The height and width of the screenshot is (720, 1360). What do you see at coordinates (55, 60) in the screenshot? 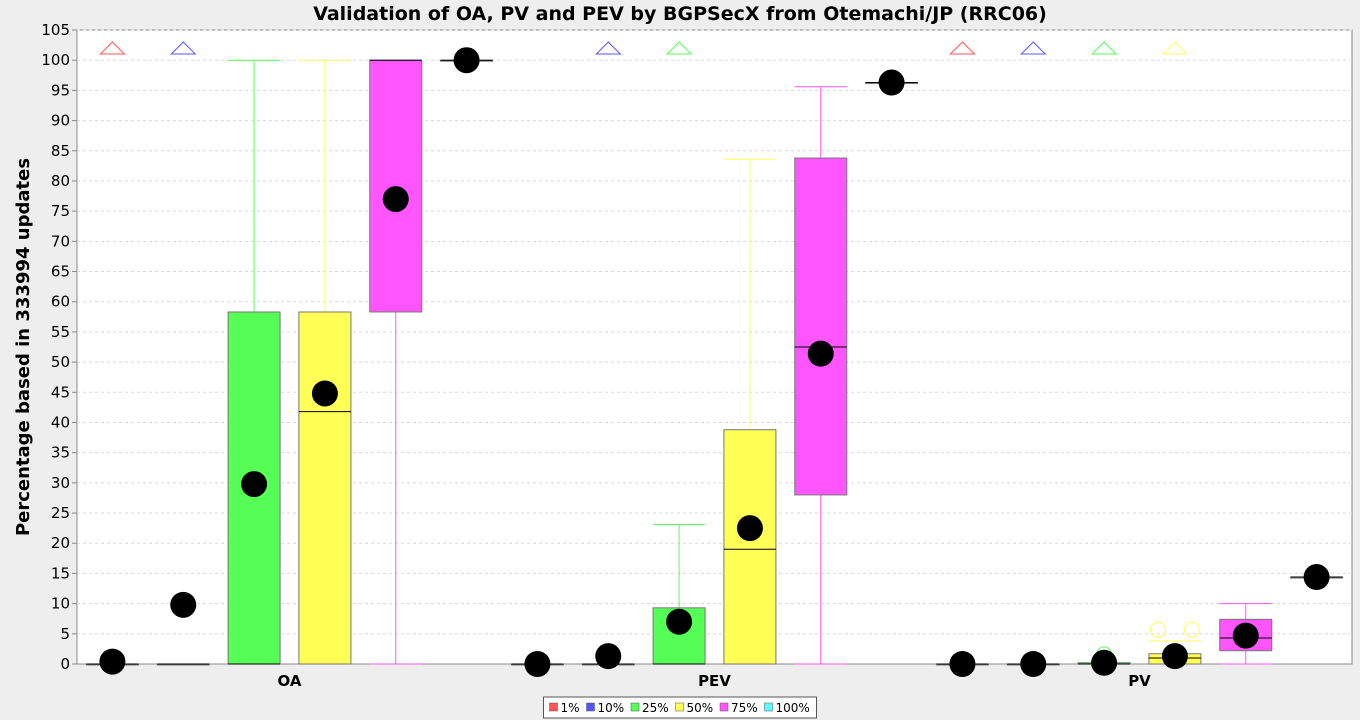
I see `y-tick-label: 100` at bounding box center [55, 60].